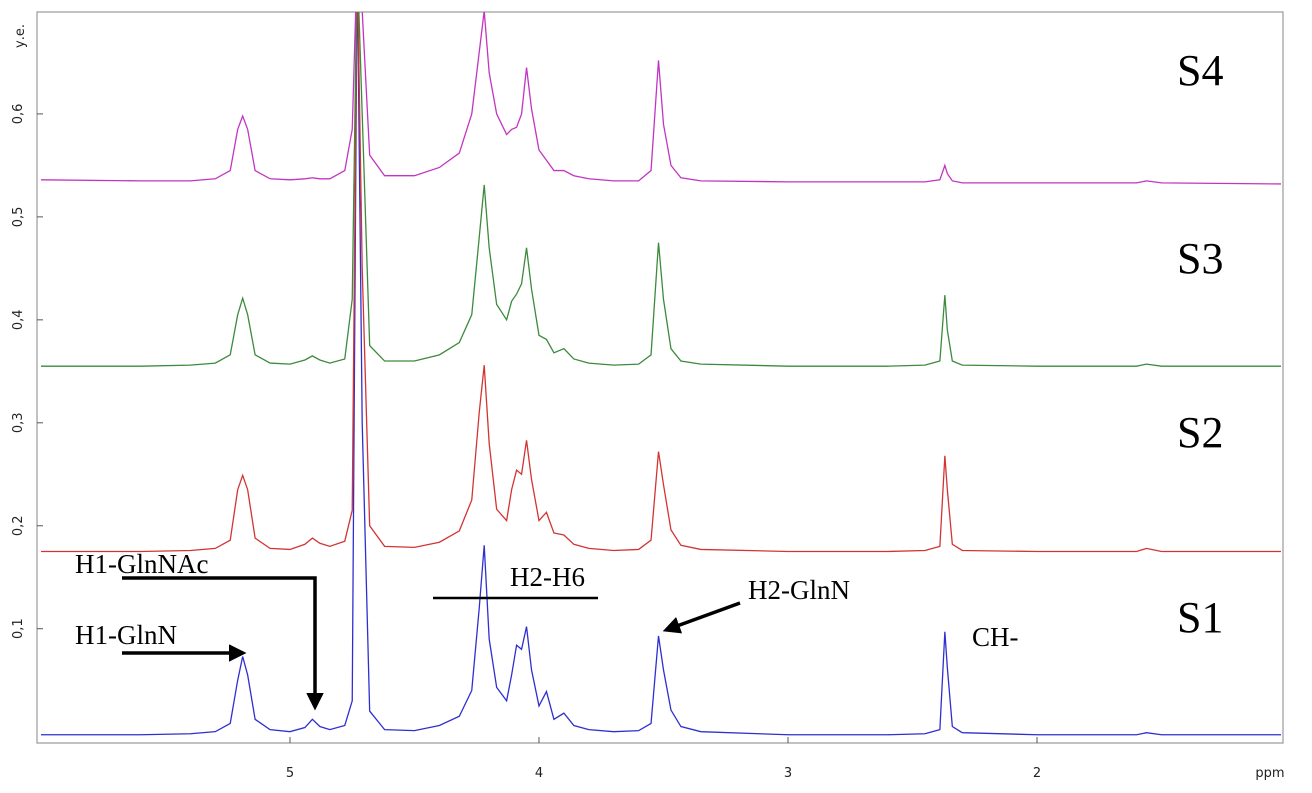 This screenshot has height=793, width=1312. Describe the element at coordinates (18, 319) in the screenshot. I see `y-tick-label: 0,4` at that location.